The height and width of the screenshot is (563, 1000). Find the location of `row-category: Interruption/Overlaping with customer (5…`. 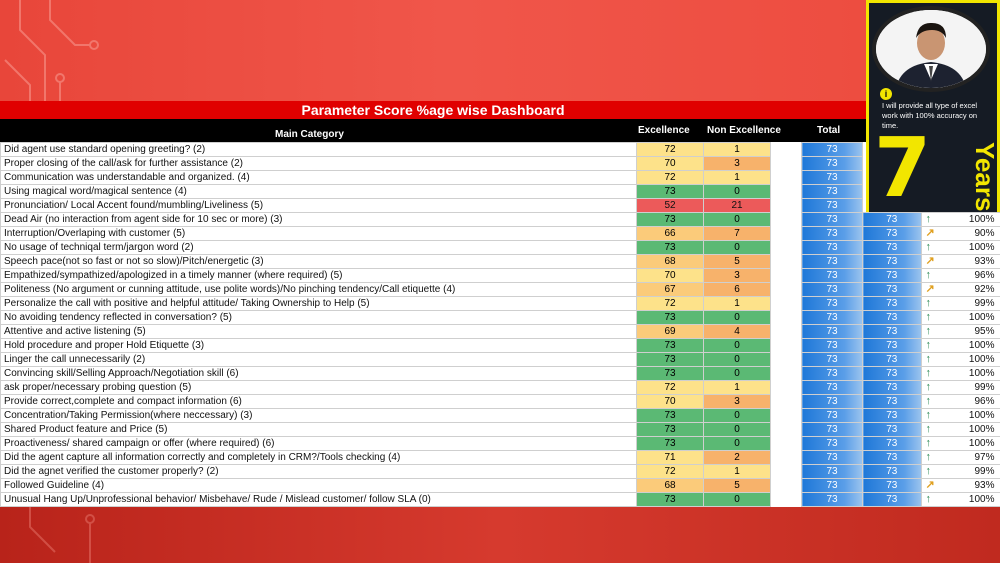

row-category: Interruption/Overlaping with customer (5… is located at coordinates (318, 233).